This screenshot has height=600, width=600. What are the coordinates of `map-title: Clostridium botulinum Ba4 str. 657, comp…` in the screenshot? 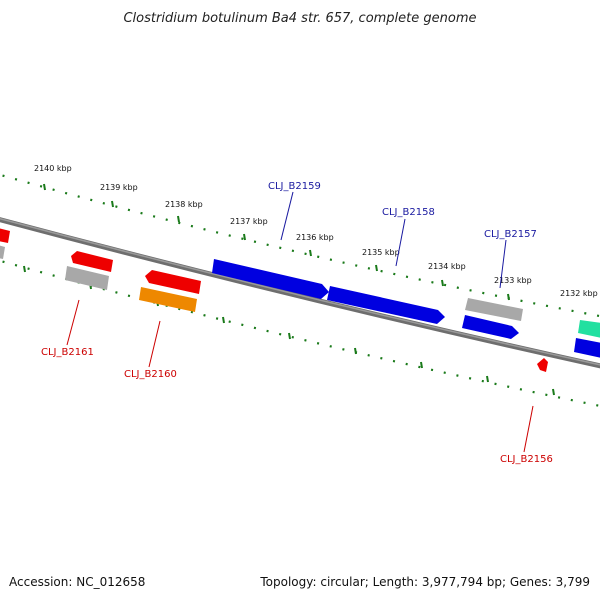 It's located at (299, 18).